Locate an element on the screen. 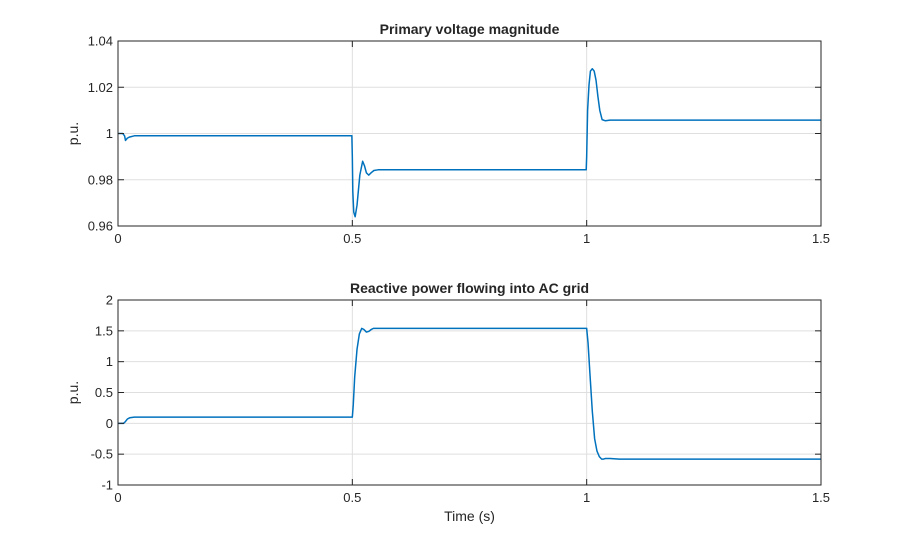 This screenshot has width=908, height=551. y-tick-label: 0.5 is located at coordinates (104, 392).